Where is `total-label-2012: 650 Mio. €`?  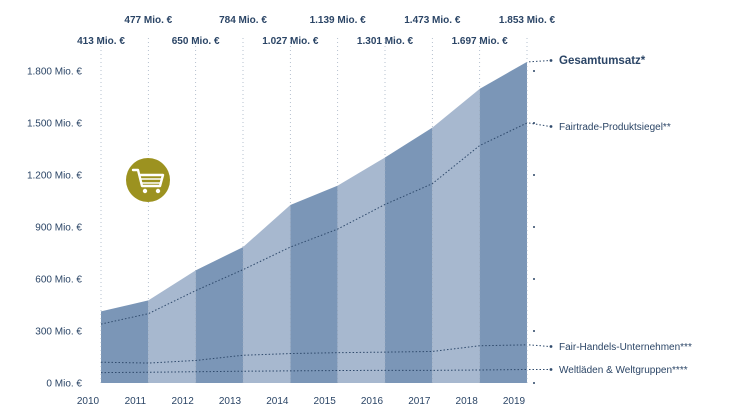
total-label-2012: 650 Mio. € is located at coordinates (196, 41).